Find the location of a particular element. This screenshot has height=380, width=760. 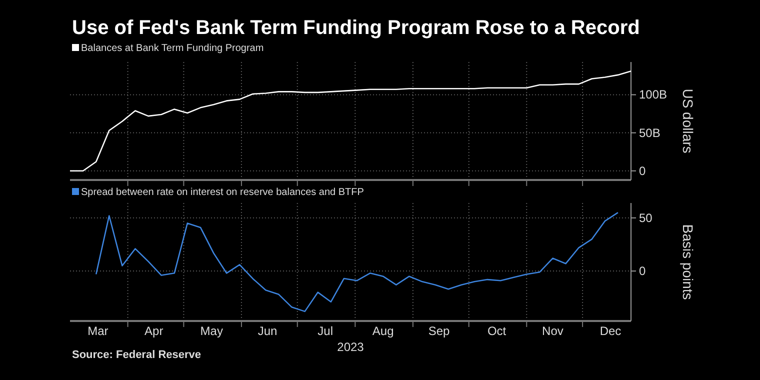

x-tick-label: Sep is located at coordinates (439, 331).